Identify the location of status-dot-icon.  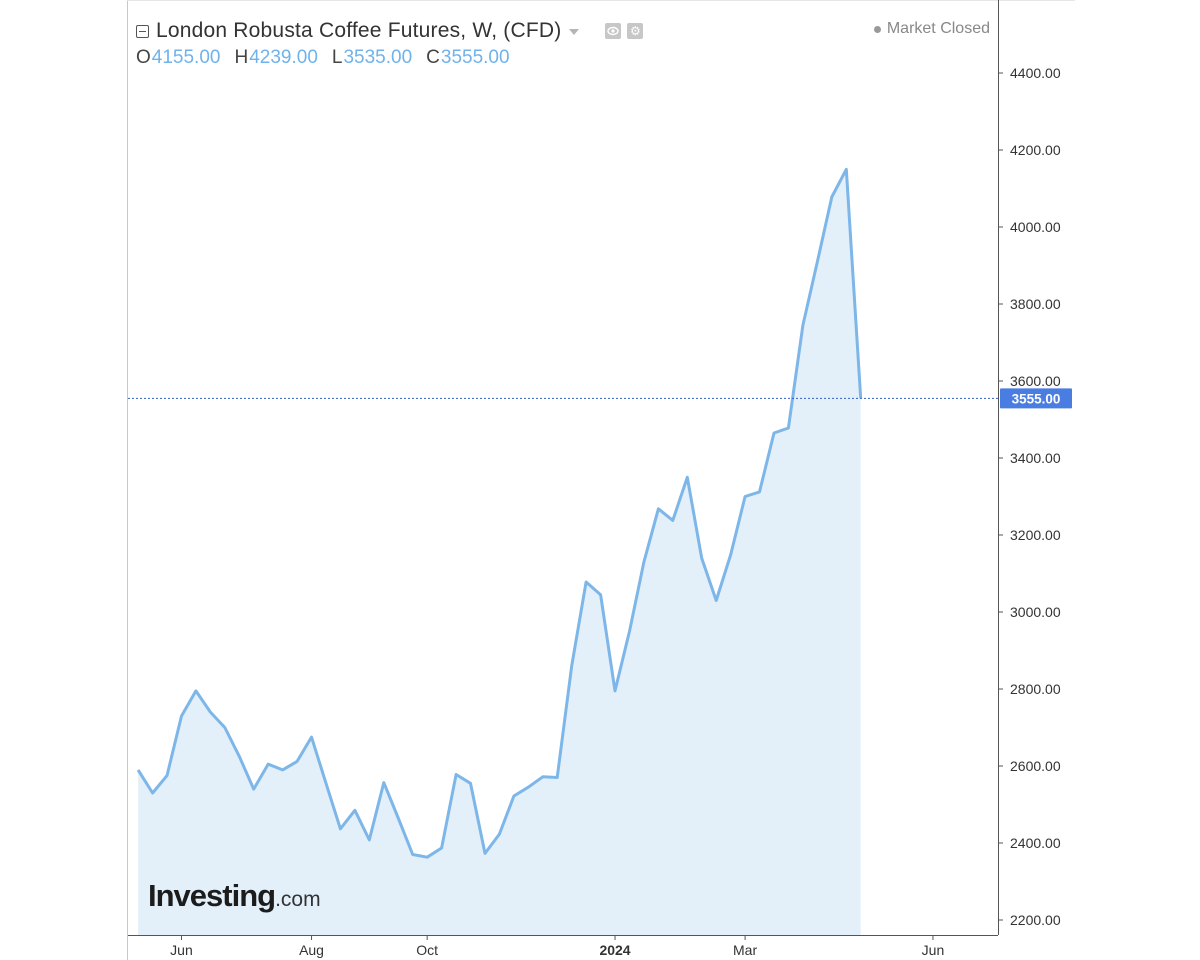
(877, 29).